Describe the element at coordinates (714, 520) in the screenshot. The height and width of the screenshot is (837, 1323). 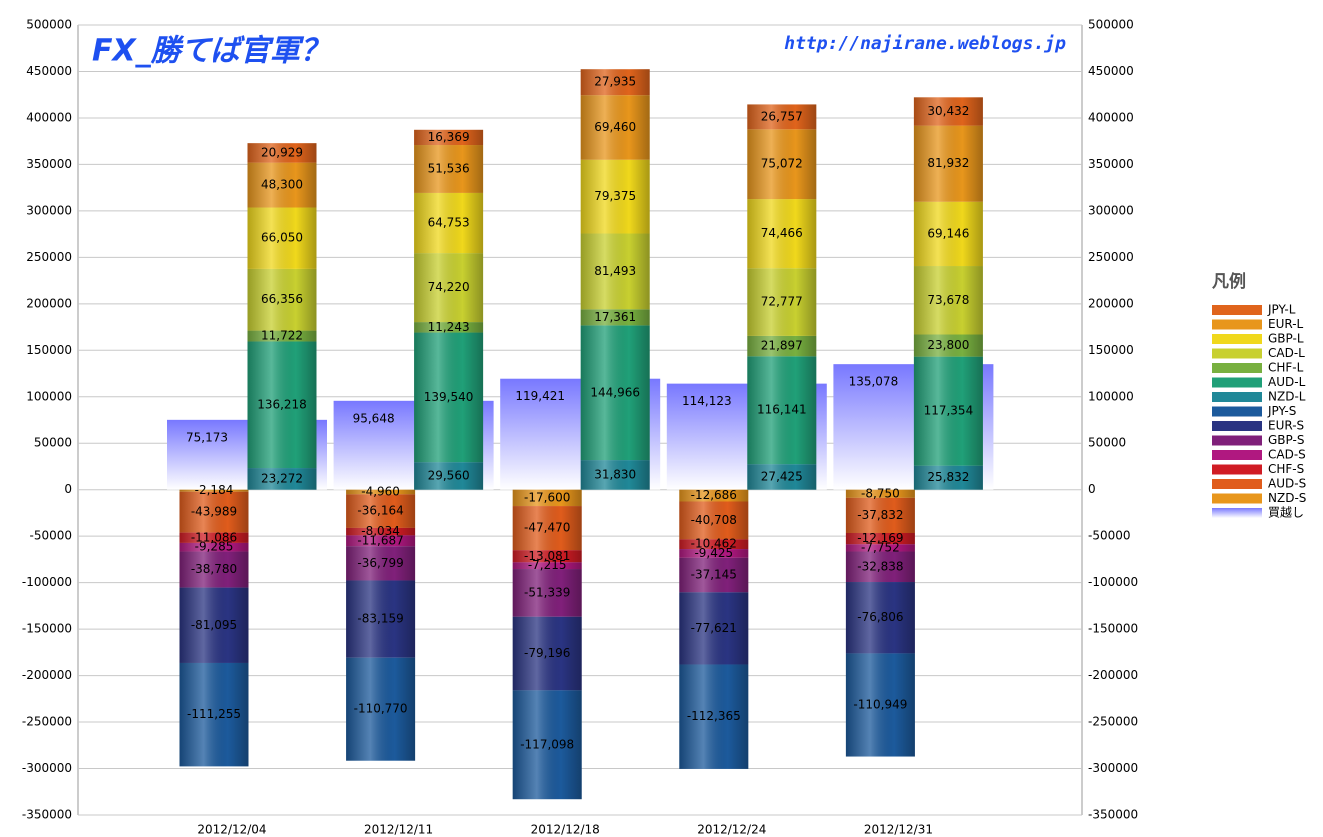
I see `value-label: -40,708` at that location.